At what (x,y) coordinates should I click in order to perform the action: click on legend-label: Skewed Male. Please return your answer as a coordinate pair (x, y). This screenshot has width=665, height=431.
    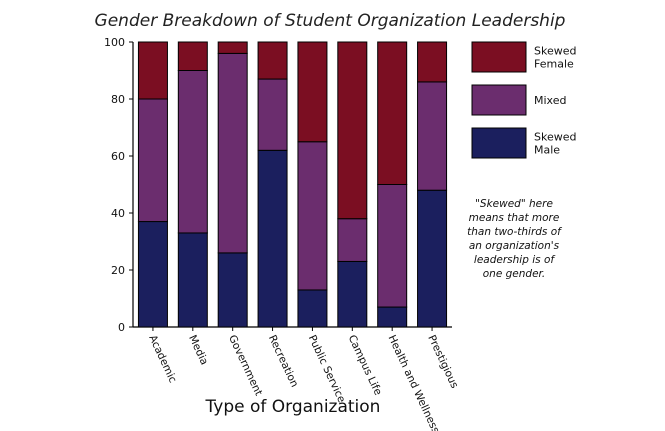
    Looking at the image, I should click on (555, 144).